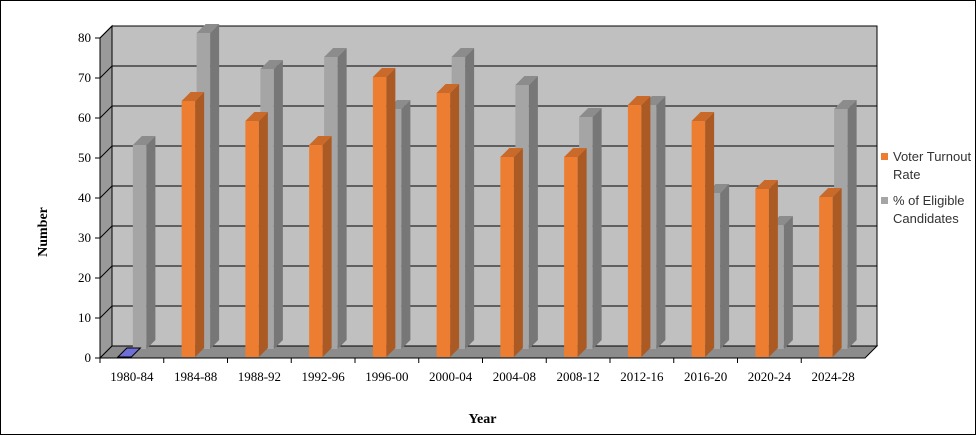  I want to click on x-tick-label: 2024-28, so click(832, 376).